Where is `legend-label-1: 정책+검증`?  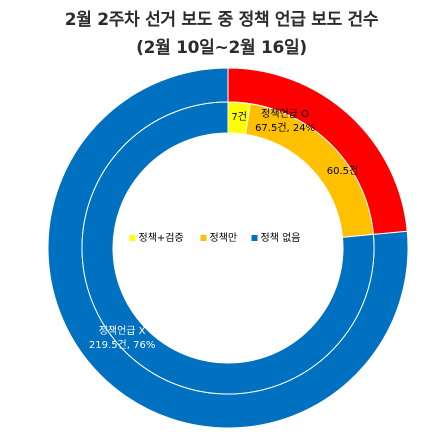
legend-label-1: 정책+검증 is located at coordinates (161, 238).